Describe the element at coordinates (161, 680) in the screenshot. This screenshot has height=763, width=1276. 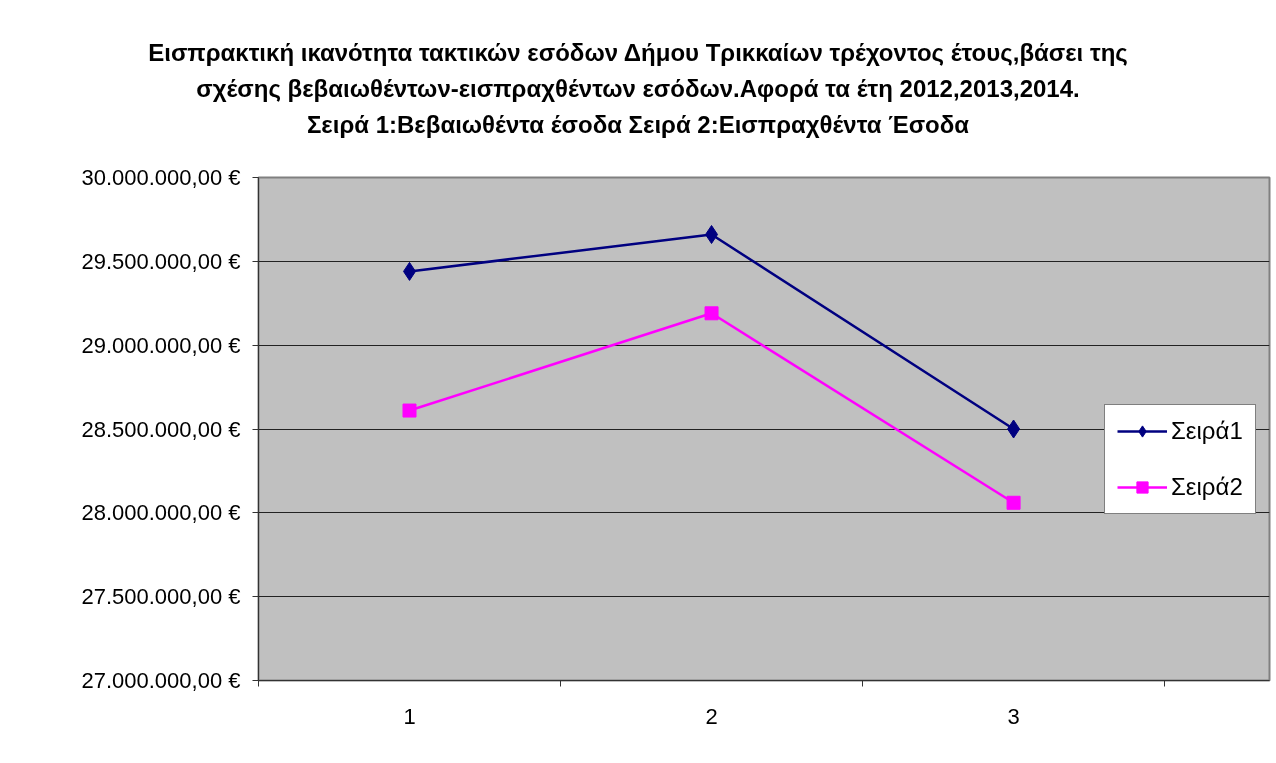
I see `y-tick-label: 27.000.000,00 €` at that location.